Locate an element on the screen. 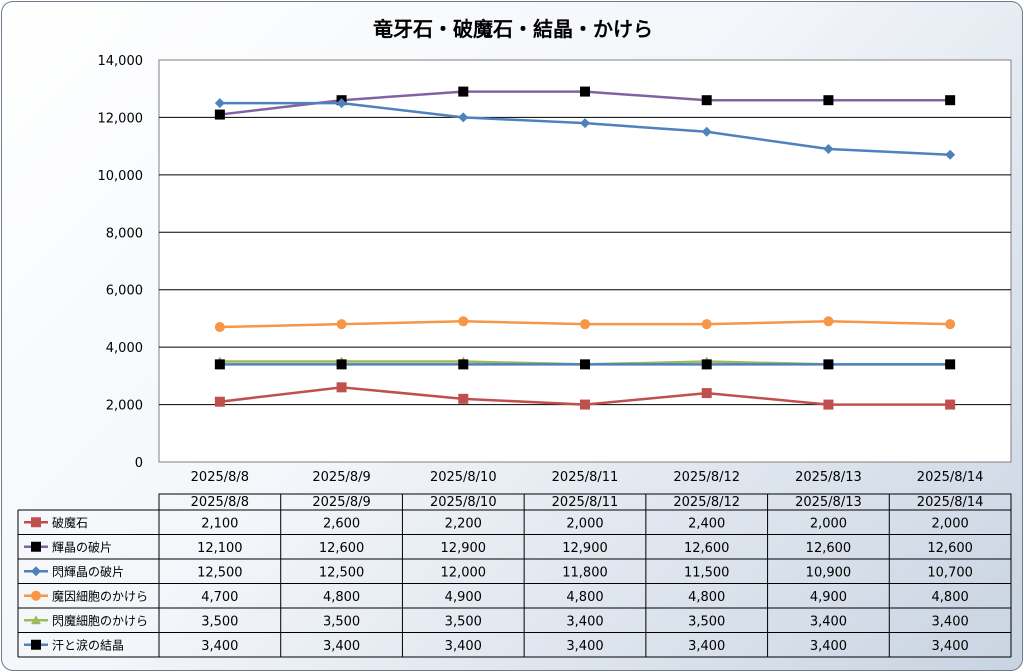  legend-label: 破魔石 is located at coordinates (70, 522).